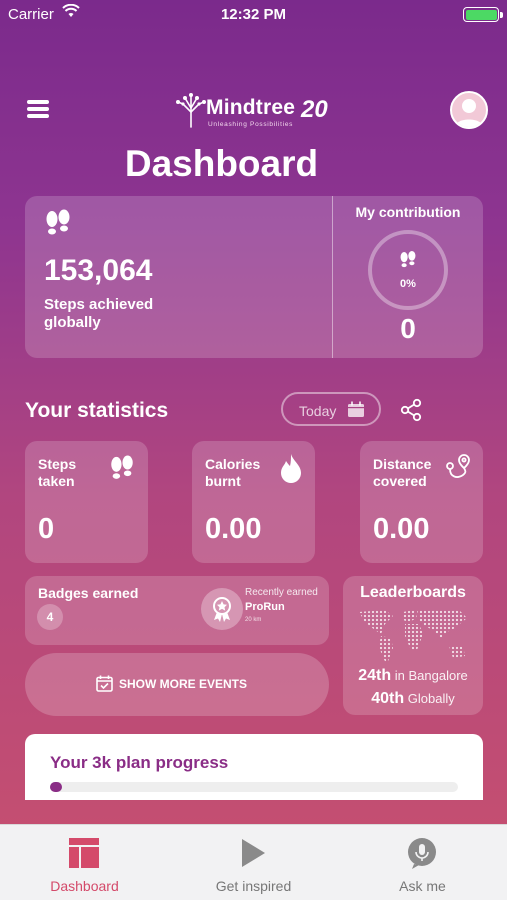  What do you see at coordinates (183, 684) in the screenshot?
I see `show-more-events-label: SHOW MORE EVENTS` at bounding box center [183, 684].